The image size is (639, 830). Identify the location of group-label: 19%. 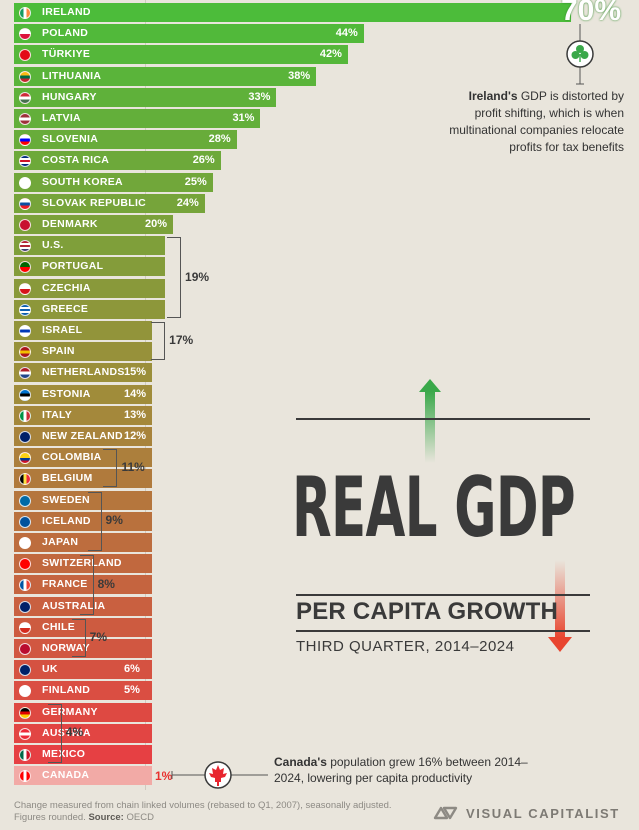
(197, 276).